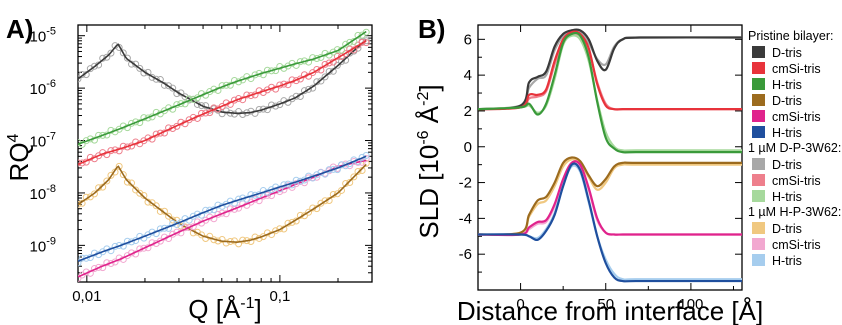 This screenshot has width=842, height=325. I want to click on legend-group-title: Pristine bilayer:, so click(790, 36).